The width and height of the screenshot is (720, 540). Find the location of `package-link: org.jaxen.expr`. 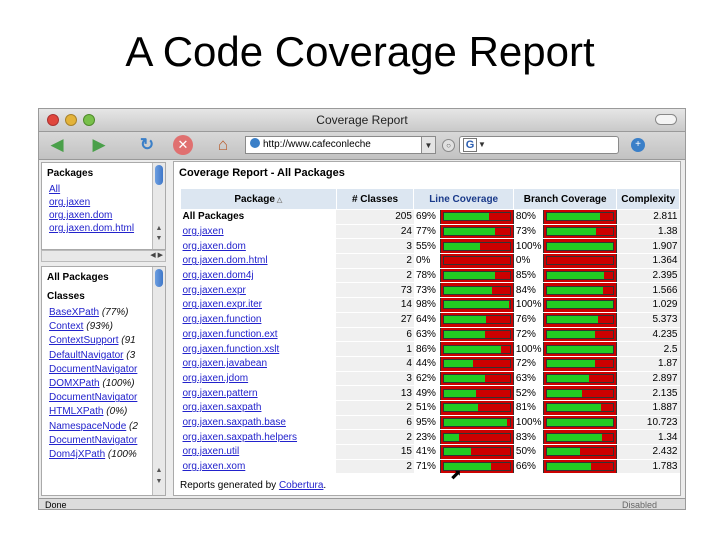

package-link: org.jaxen.expr is located at coordinates (214, 290).